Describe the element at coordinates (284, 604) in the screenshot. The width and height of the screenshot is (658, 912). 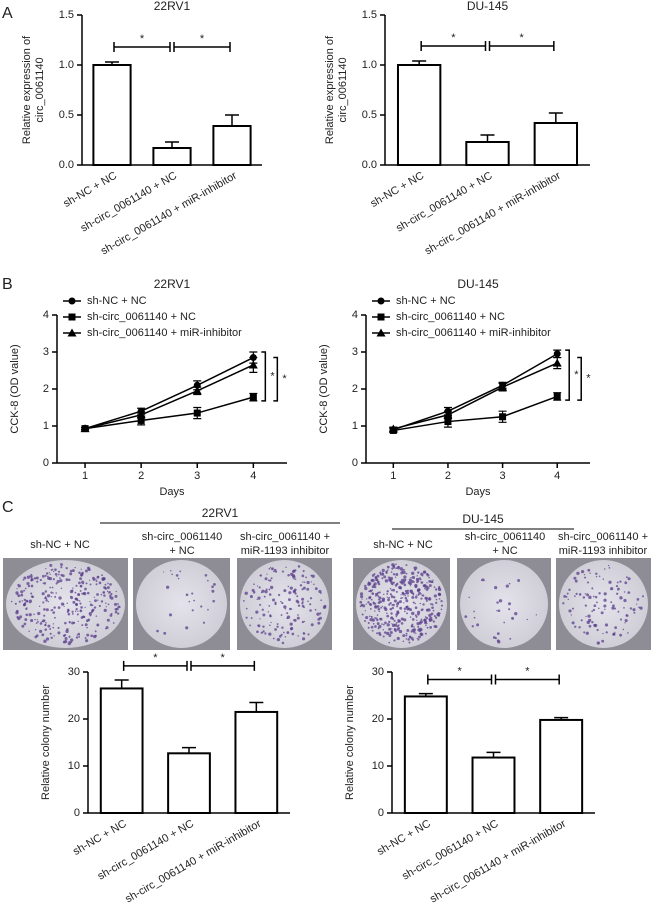
I see `colony-photo` at that location.